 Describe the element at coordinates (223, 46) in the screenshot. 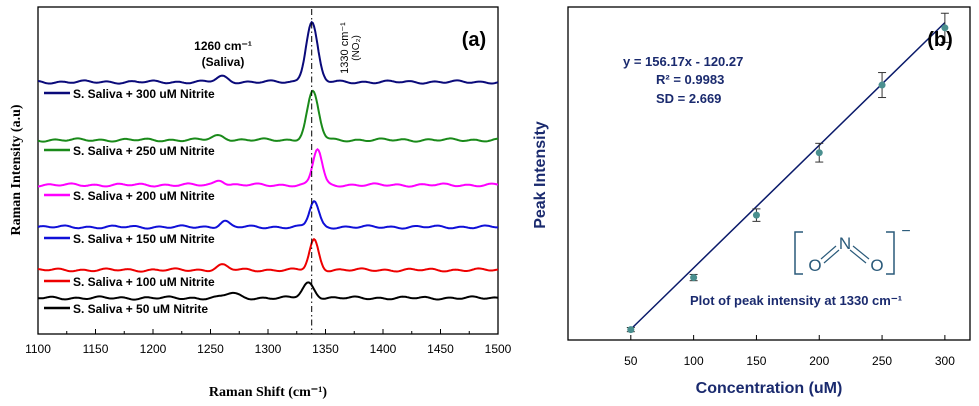

I see `saliva-peak-label: 1260 cm⁻¹` at that location.